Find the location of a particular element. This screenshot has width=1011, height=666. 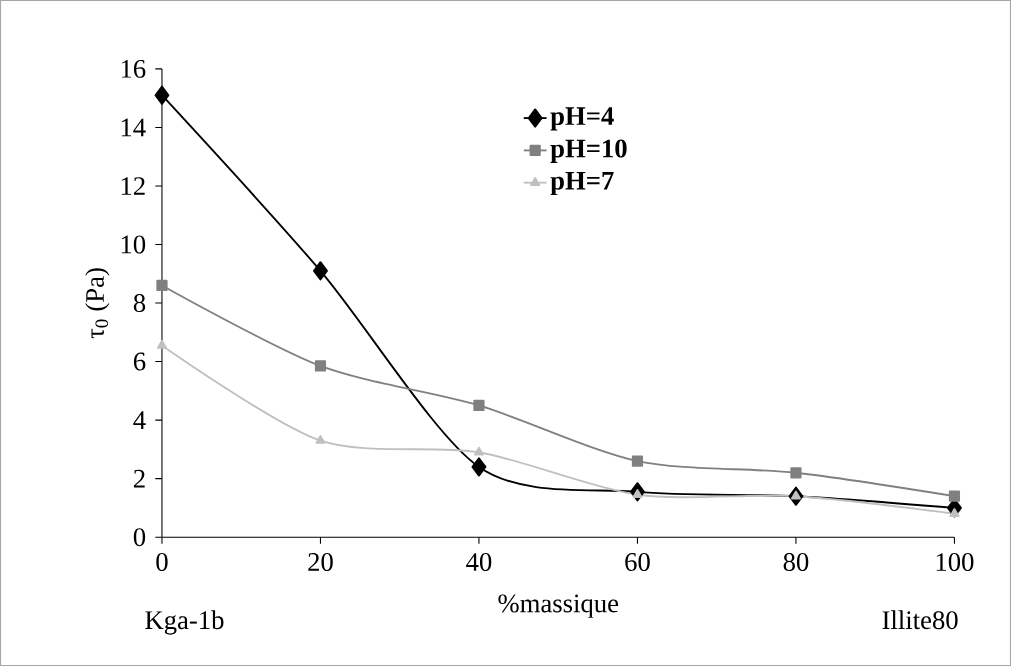

y-tick-label: 4 is located at coordinates (139, 420).